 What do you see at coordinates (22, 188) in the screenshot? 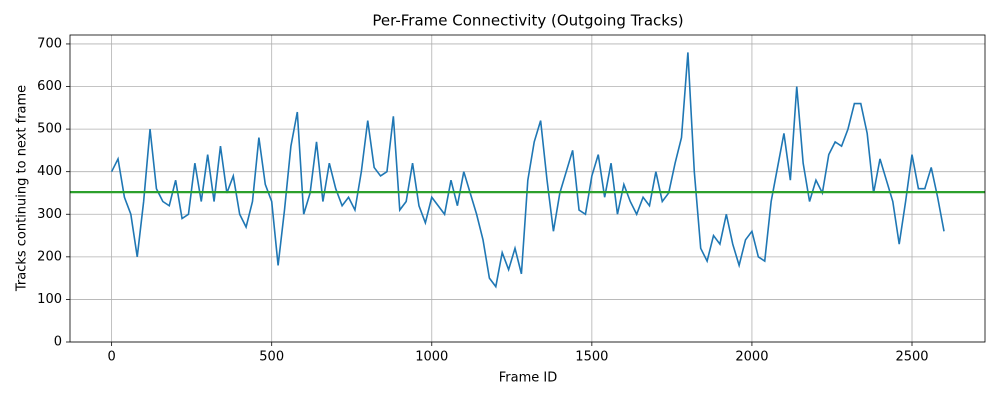
I see `y-axis-label: Tracks continuing to next frame` at bounding box center [22, 188].